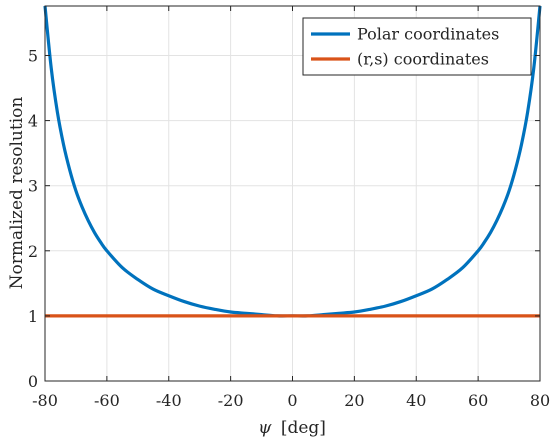 Image resolution: width=550 pixels, height=445 pixels. I want to click on y-tick-label: 5, so click(33, 55).